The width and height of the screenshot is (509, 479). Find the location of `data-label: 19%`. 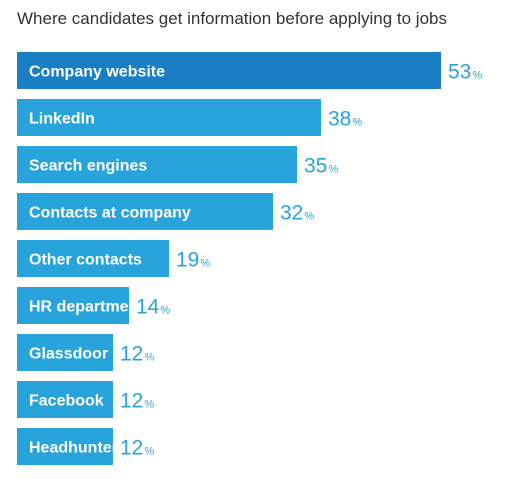

data-label: 19% is located at coordinates (193, 260).